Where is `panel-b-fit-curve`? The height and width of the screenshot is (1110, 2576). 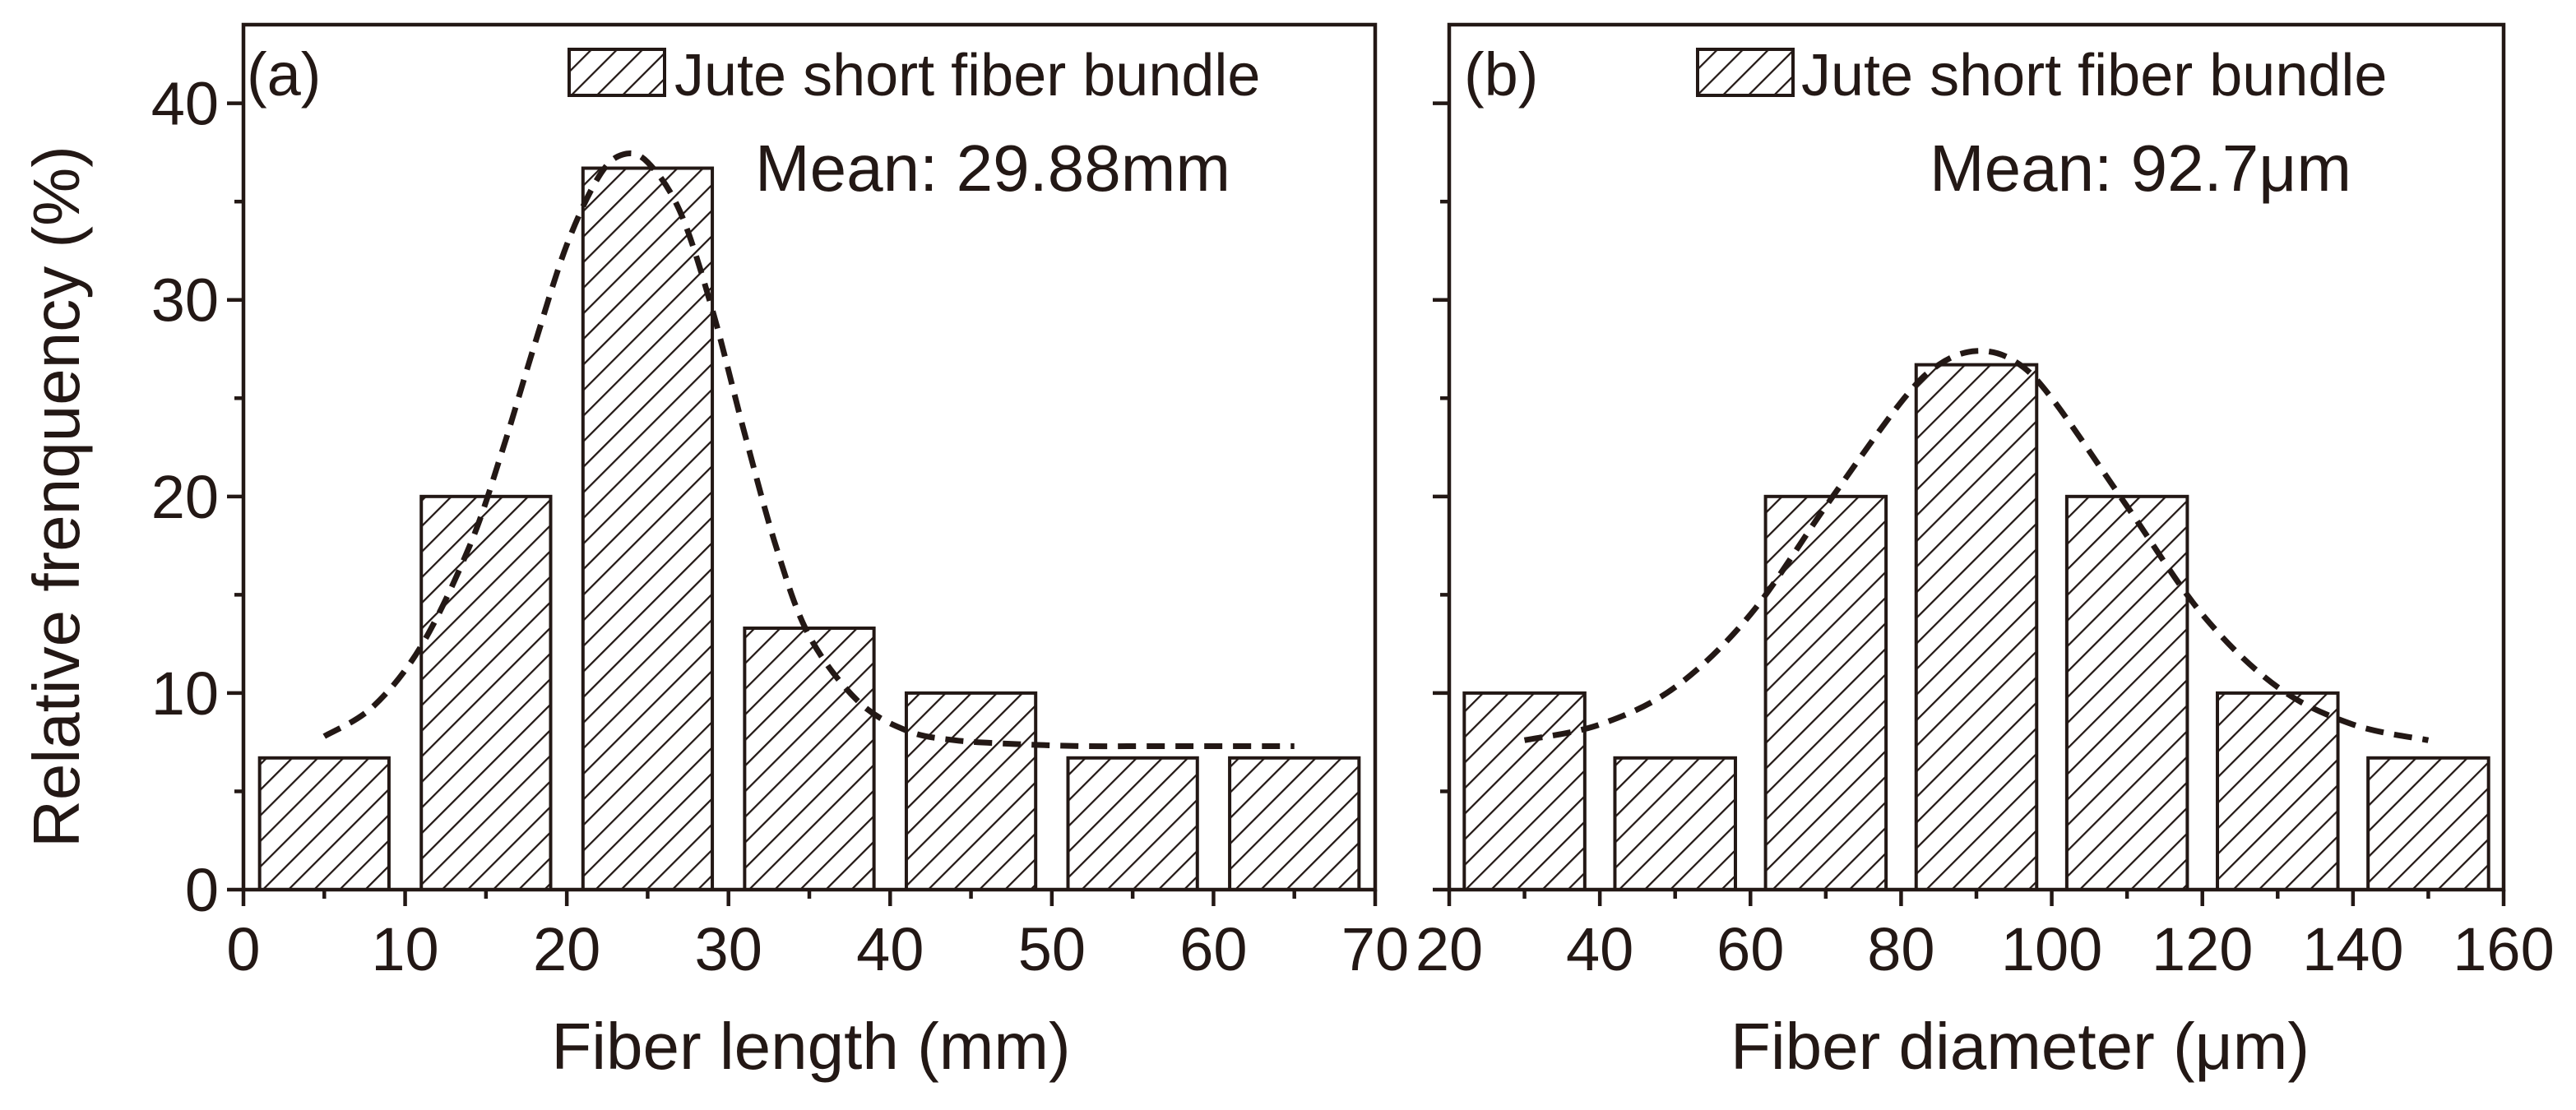 panel-b-fit-curve is located at coordinates (1976, 545).